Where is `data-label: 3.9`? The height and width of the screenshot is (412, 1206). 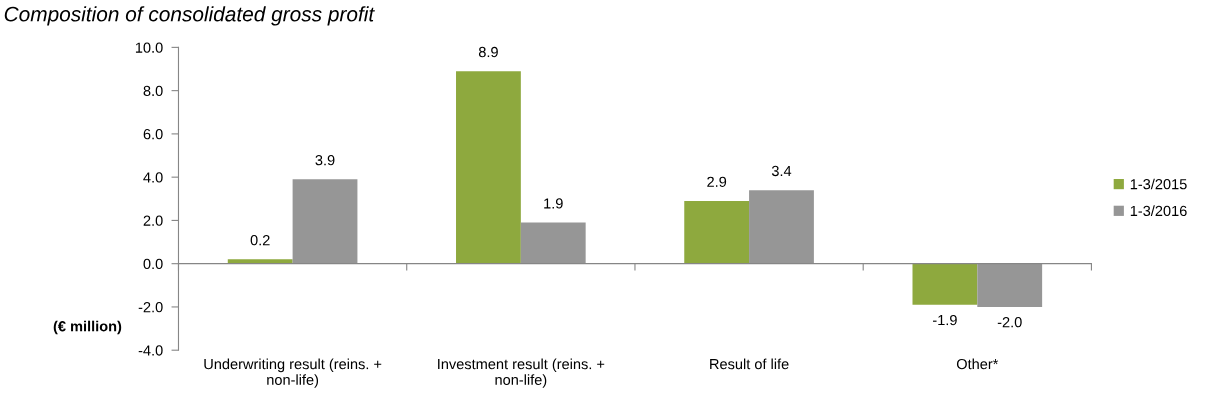 data-label: 3.9 is located at coordinates (325, 160).